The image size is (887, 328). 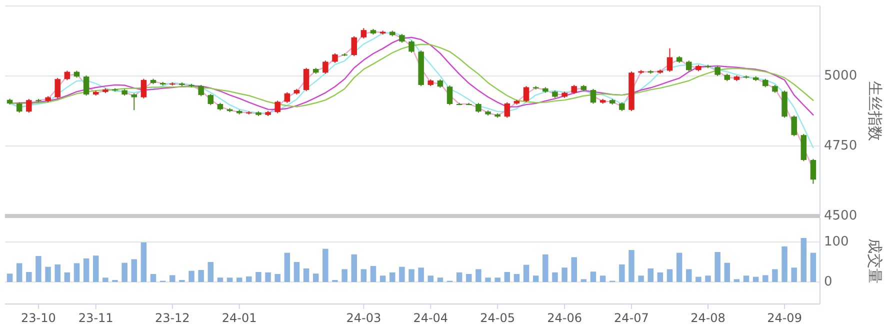 What do you see at coordinates (364, 318) in the screenshot?
I see `x-tick-label: 24-03` at bounding box center [364, 318].